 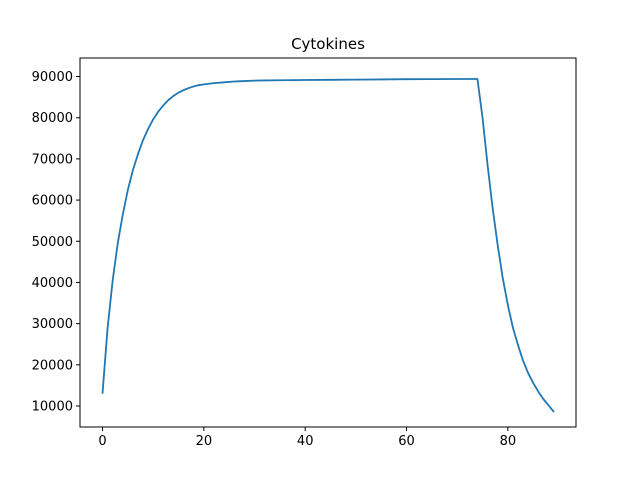 What do you see at coordinates (52, 242) in the screenshot?
I see `y-tick-label: 50000` at bounding box center [52, 242].